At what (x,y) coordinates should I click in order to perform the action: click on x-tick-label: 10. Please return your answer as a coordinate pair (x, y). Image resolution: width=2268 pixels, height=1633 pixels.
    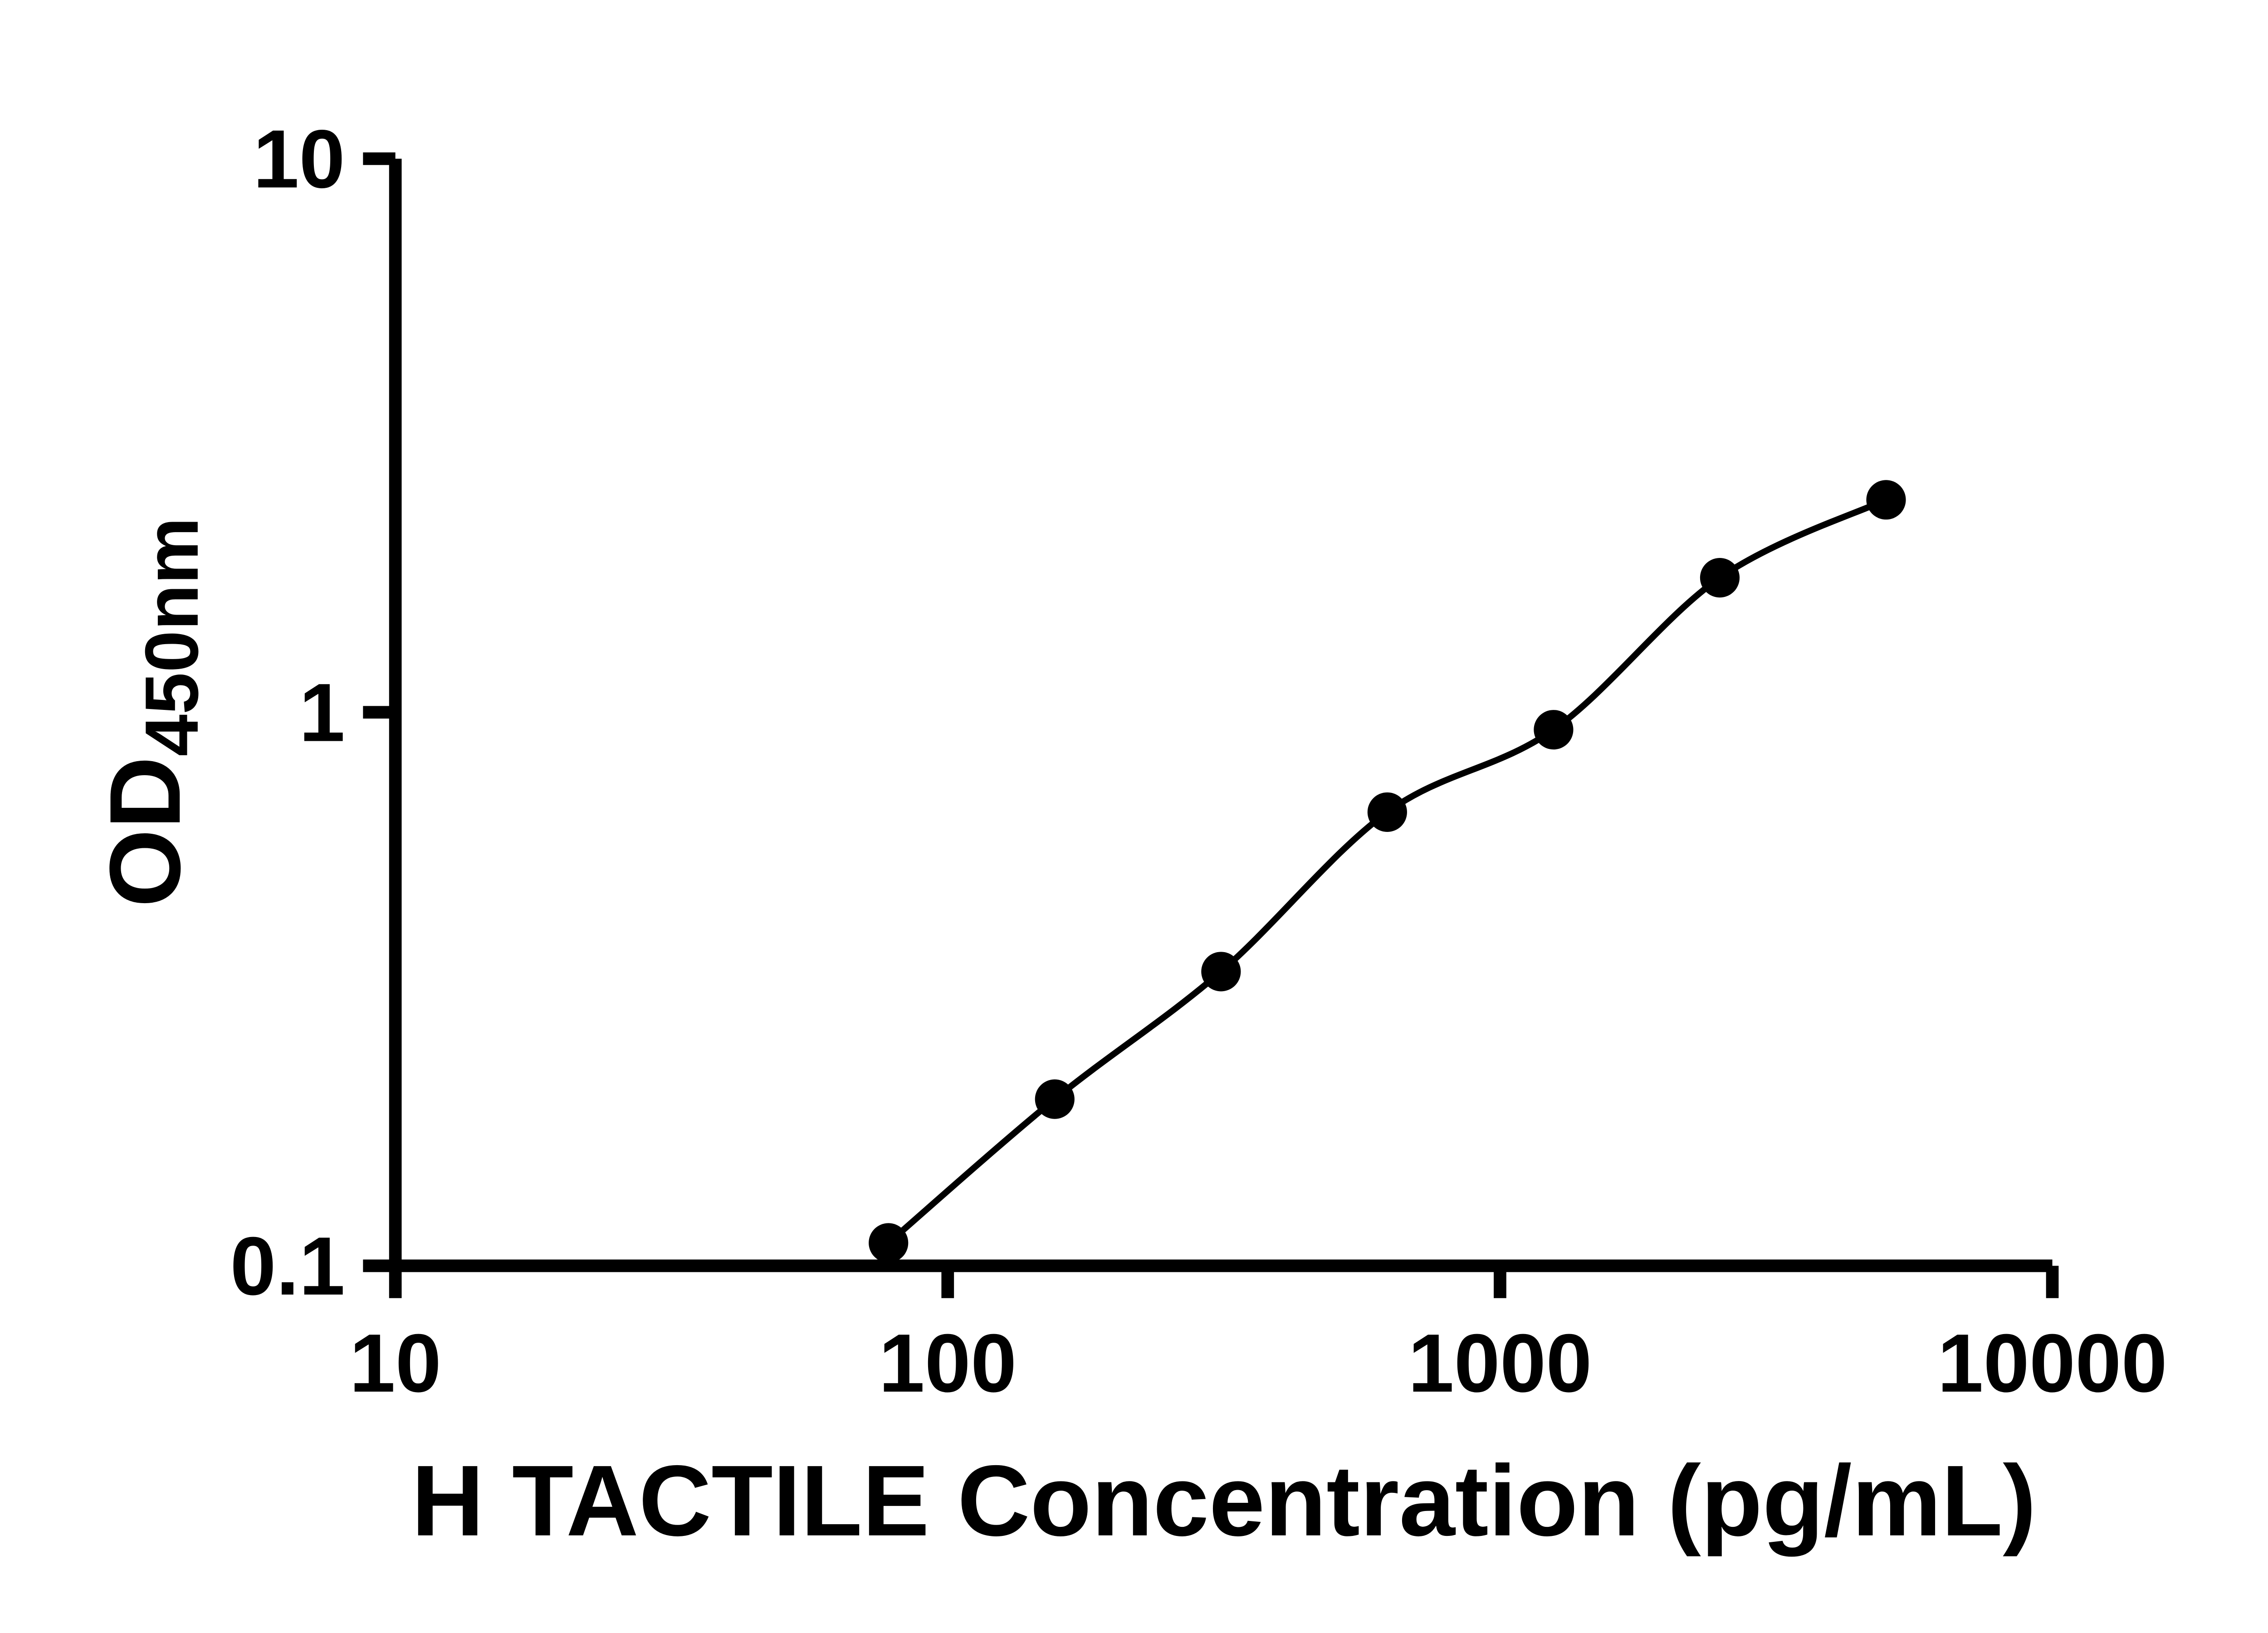
    Looking at the image, I should click on (395, 1363).